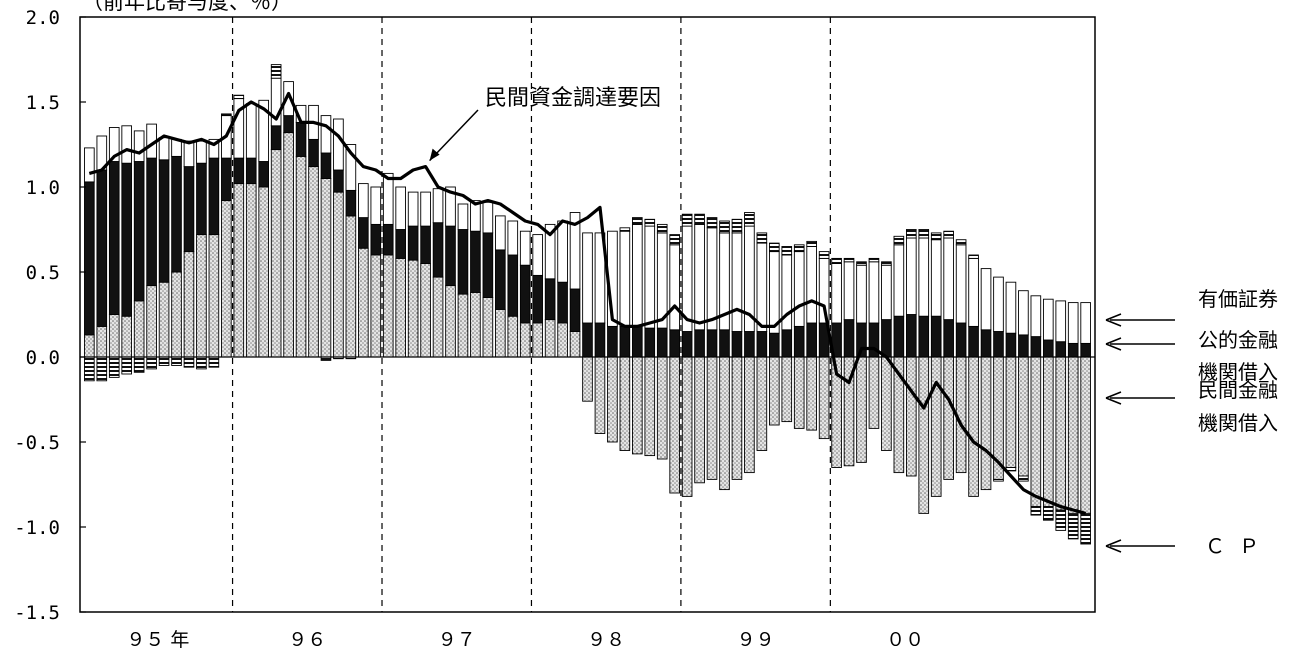 This screenshot has width=1305, height=661. Describe the element at coordinates (187, 7) in the screenshot. I see `chart-subtitle: （前年比寄与度、％）` at that location.